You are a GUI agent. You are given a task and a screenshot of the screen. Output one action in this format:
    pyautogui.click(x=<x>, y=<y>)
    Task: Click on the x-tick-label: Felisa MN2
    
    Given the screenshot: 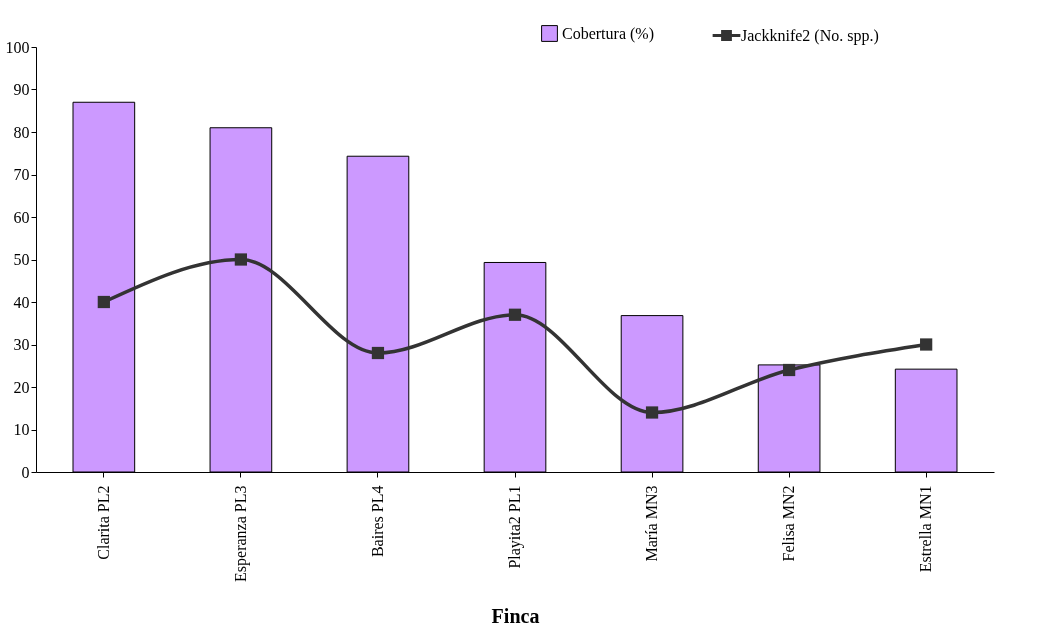 What is the action you would take?
    pyautogui.click(x=789, y=523)
    